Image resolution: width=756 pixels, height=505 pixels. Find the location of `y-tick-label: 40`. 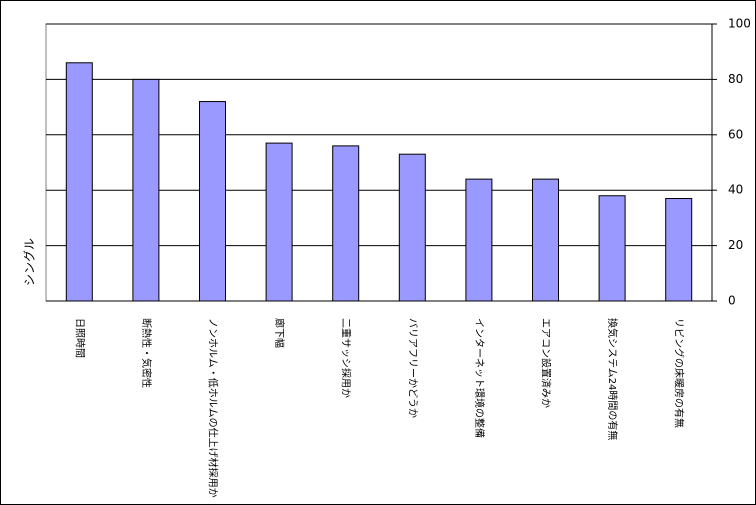

y-tick-label: 40 is located at coordinates (735, 190).